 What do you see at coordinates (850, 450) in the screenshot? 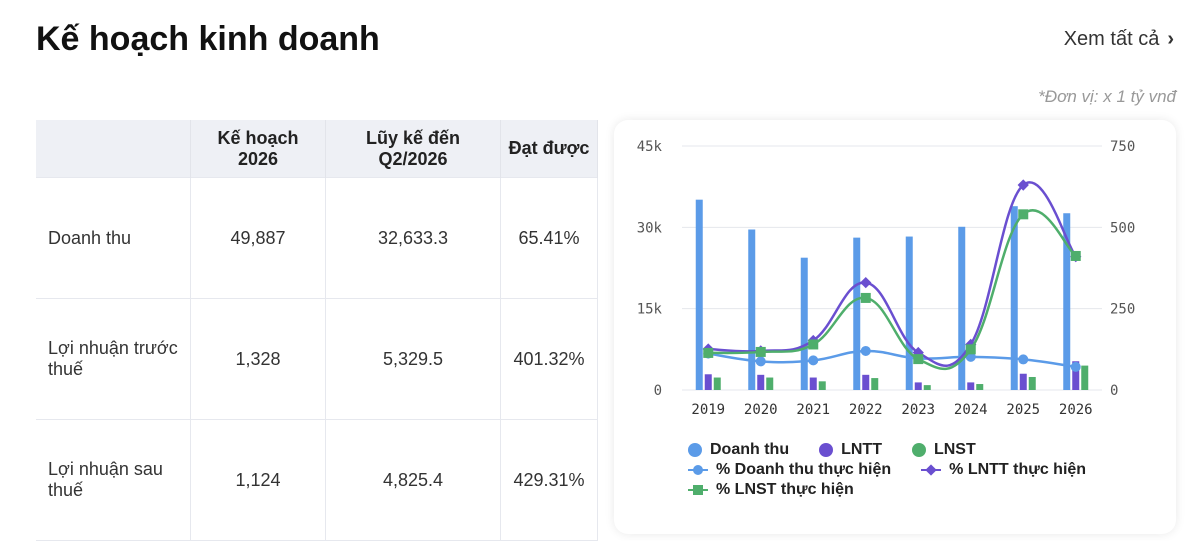
I see `legend-lntt: LNTT` at bounding box center [850, 450].